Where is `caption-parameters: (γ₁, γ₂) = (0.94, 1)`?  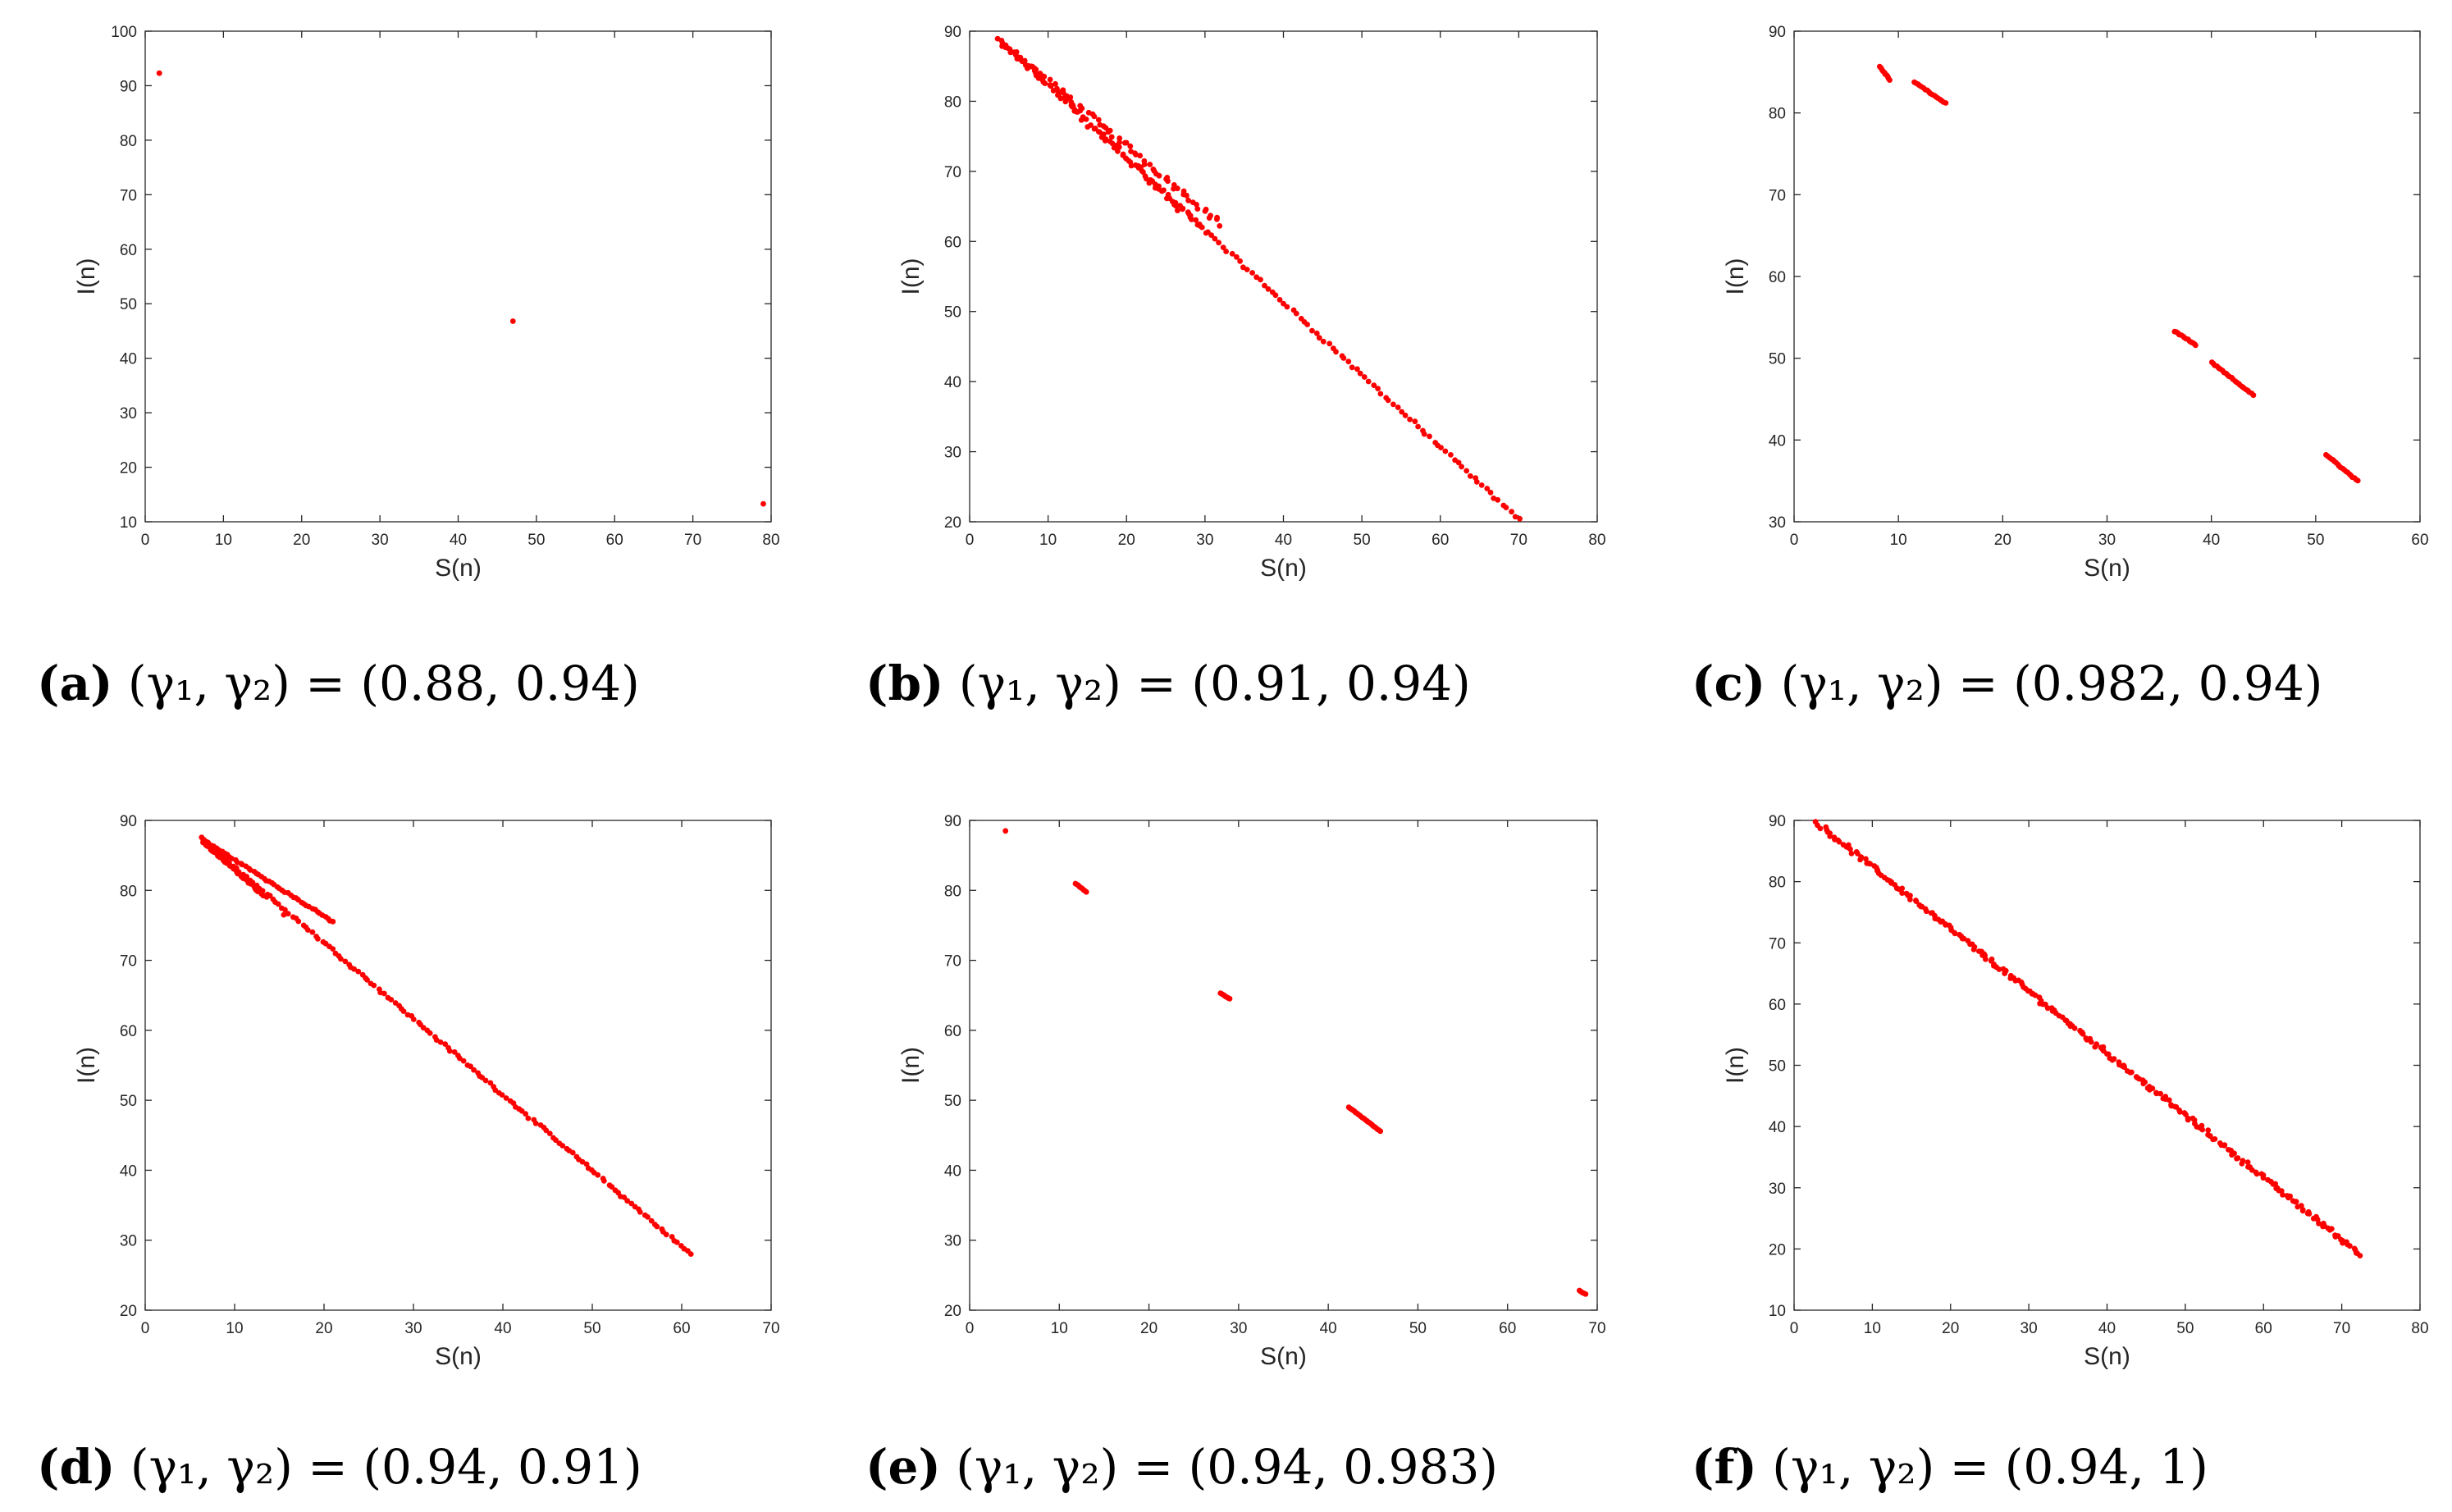 caption-parameters: (γ₁, γ₂) = (0.94, 1) is located at coordinates (1982, 1467).